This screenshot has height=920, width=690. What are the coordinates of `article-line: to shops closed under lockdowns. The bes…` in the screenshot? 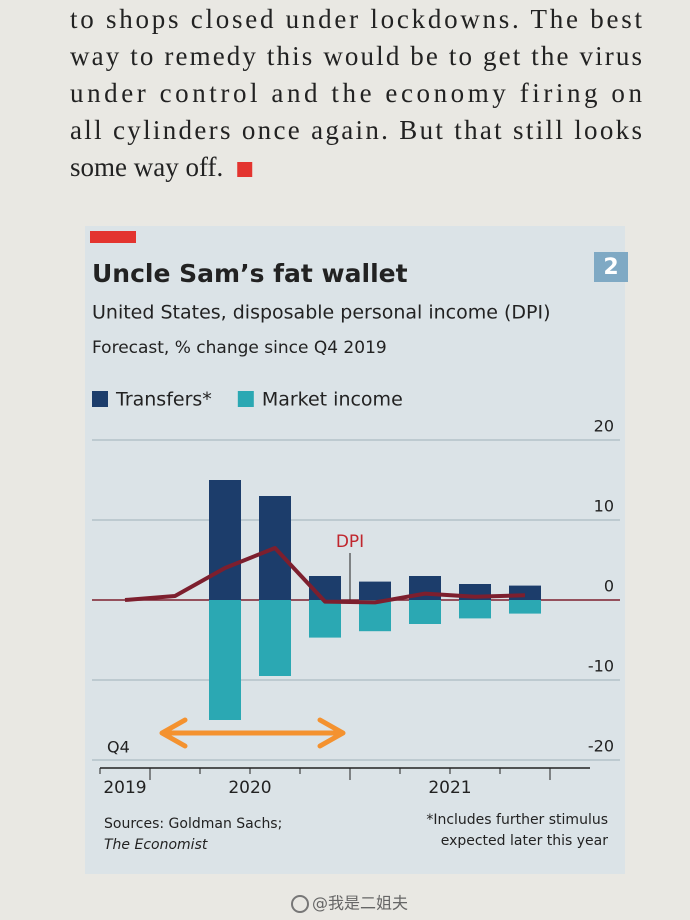 It's located at (356, 19).